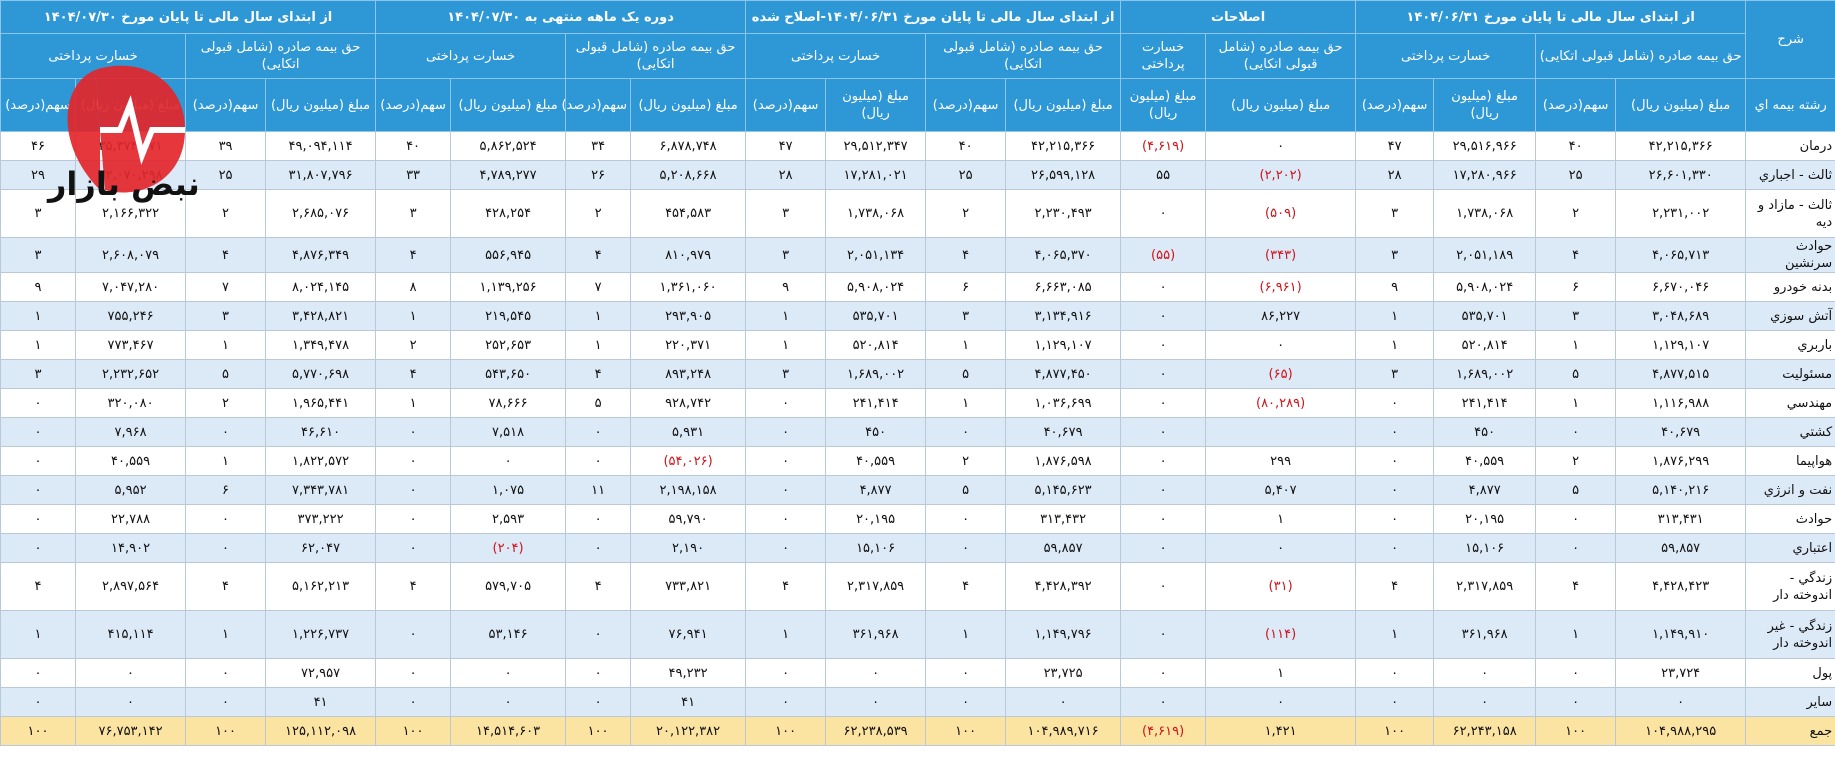 Image resolution: width=1835 pixels, height=771 pixels. Describe the element at coordinates (876, 175) in the screenshot. I see `value-cell: ۱۷,۲۸۱,۰۲۱` at that location.